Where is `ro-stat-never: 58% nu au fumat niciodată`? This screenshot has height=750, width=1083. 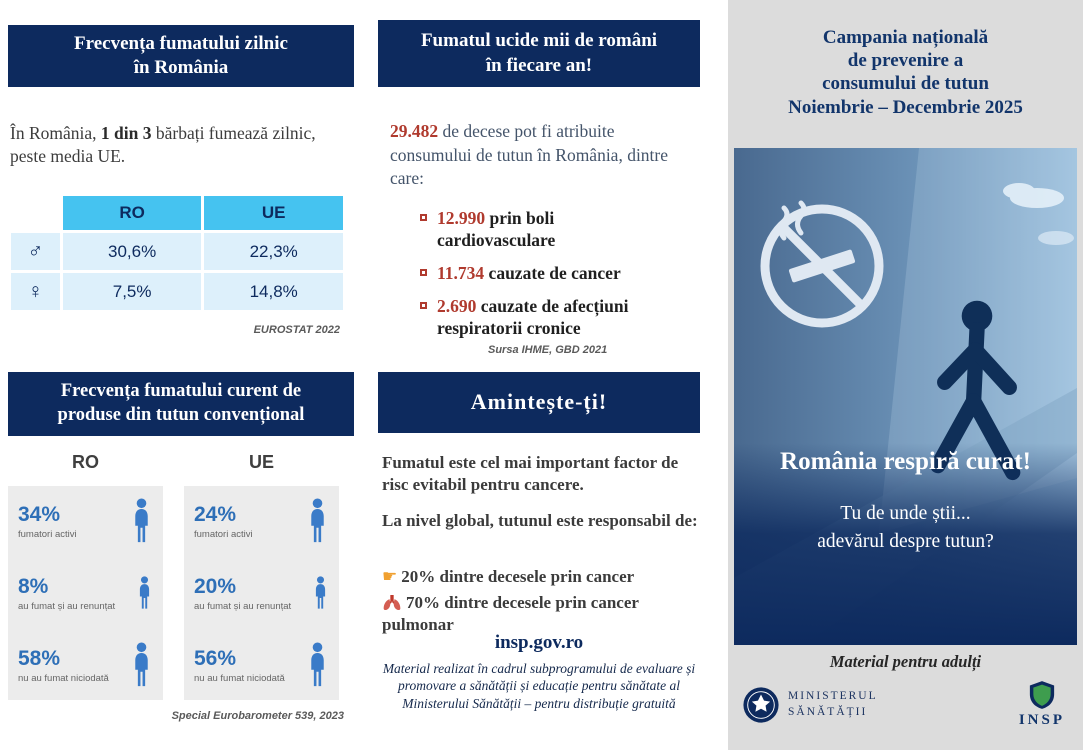 ro-stat-never: 58% nu au fumat niciodată is located at coordinates (85, 665).